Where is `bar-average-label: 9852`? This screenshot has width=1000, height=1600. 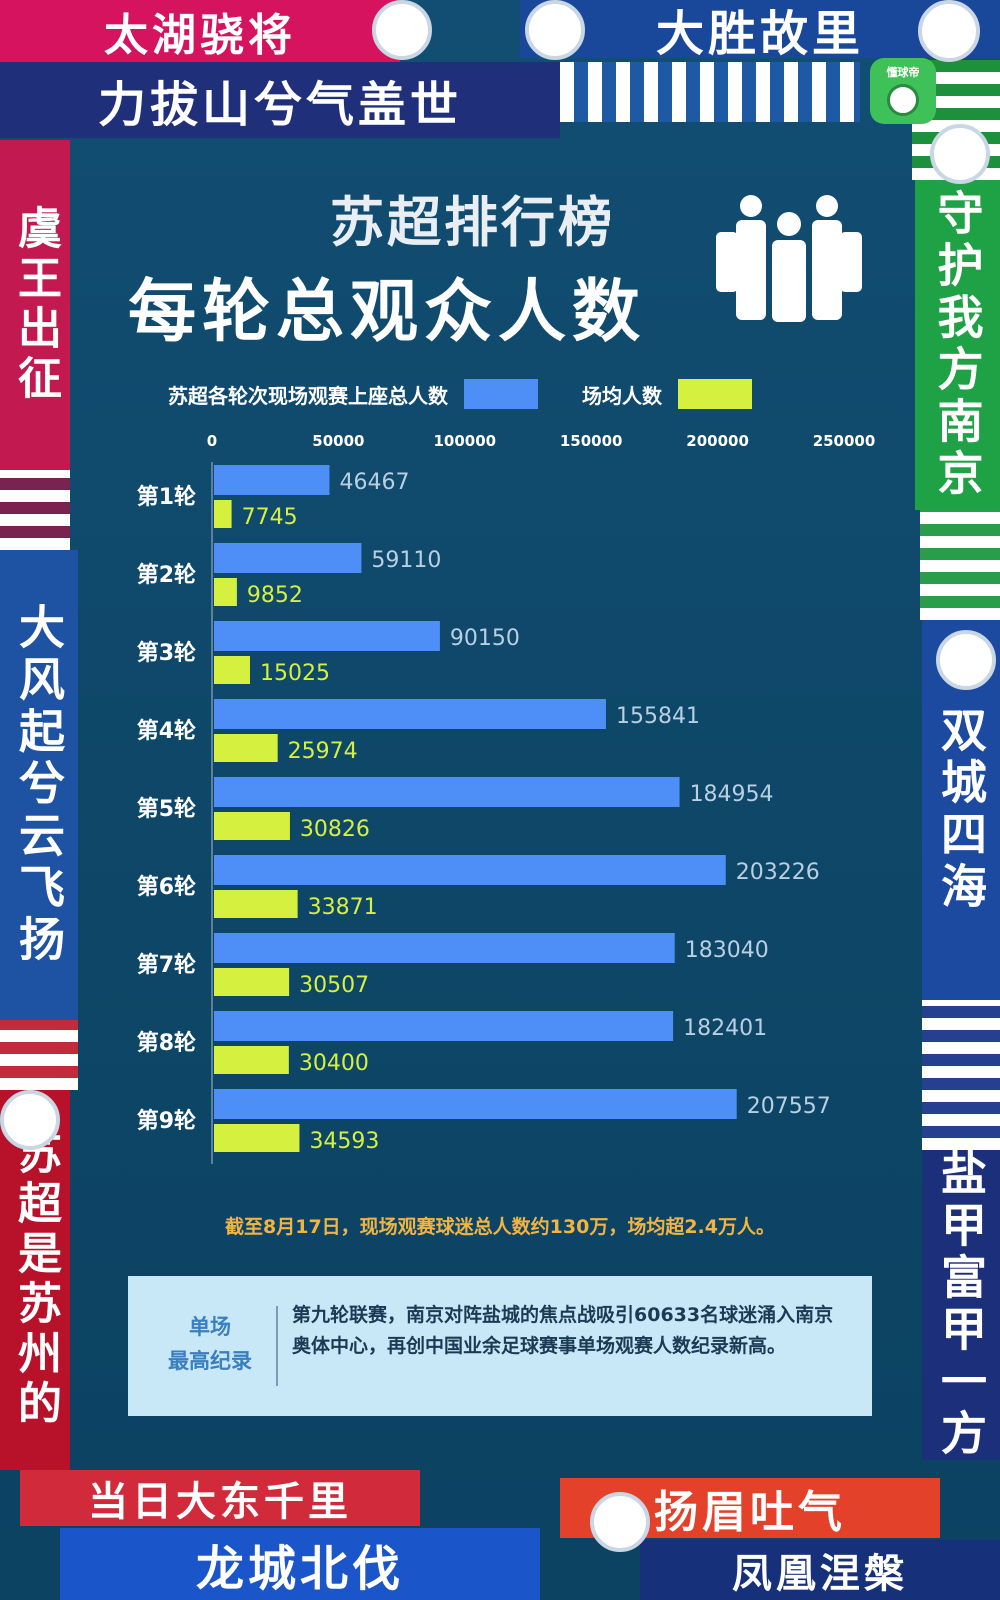 bar-average-label: 9852 is located at coordinates (275, 595).